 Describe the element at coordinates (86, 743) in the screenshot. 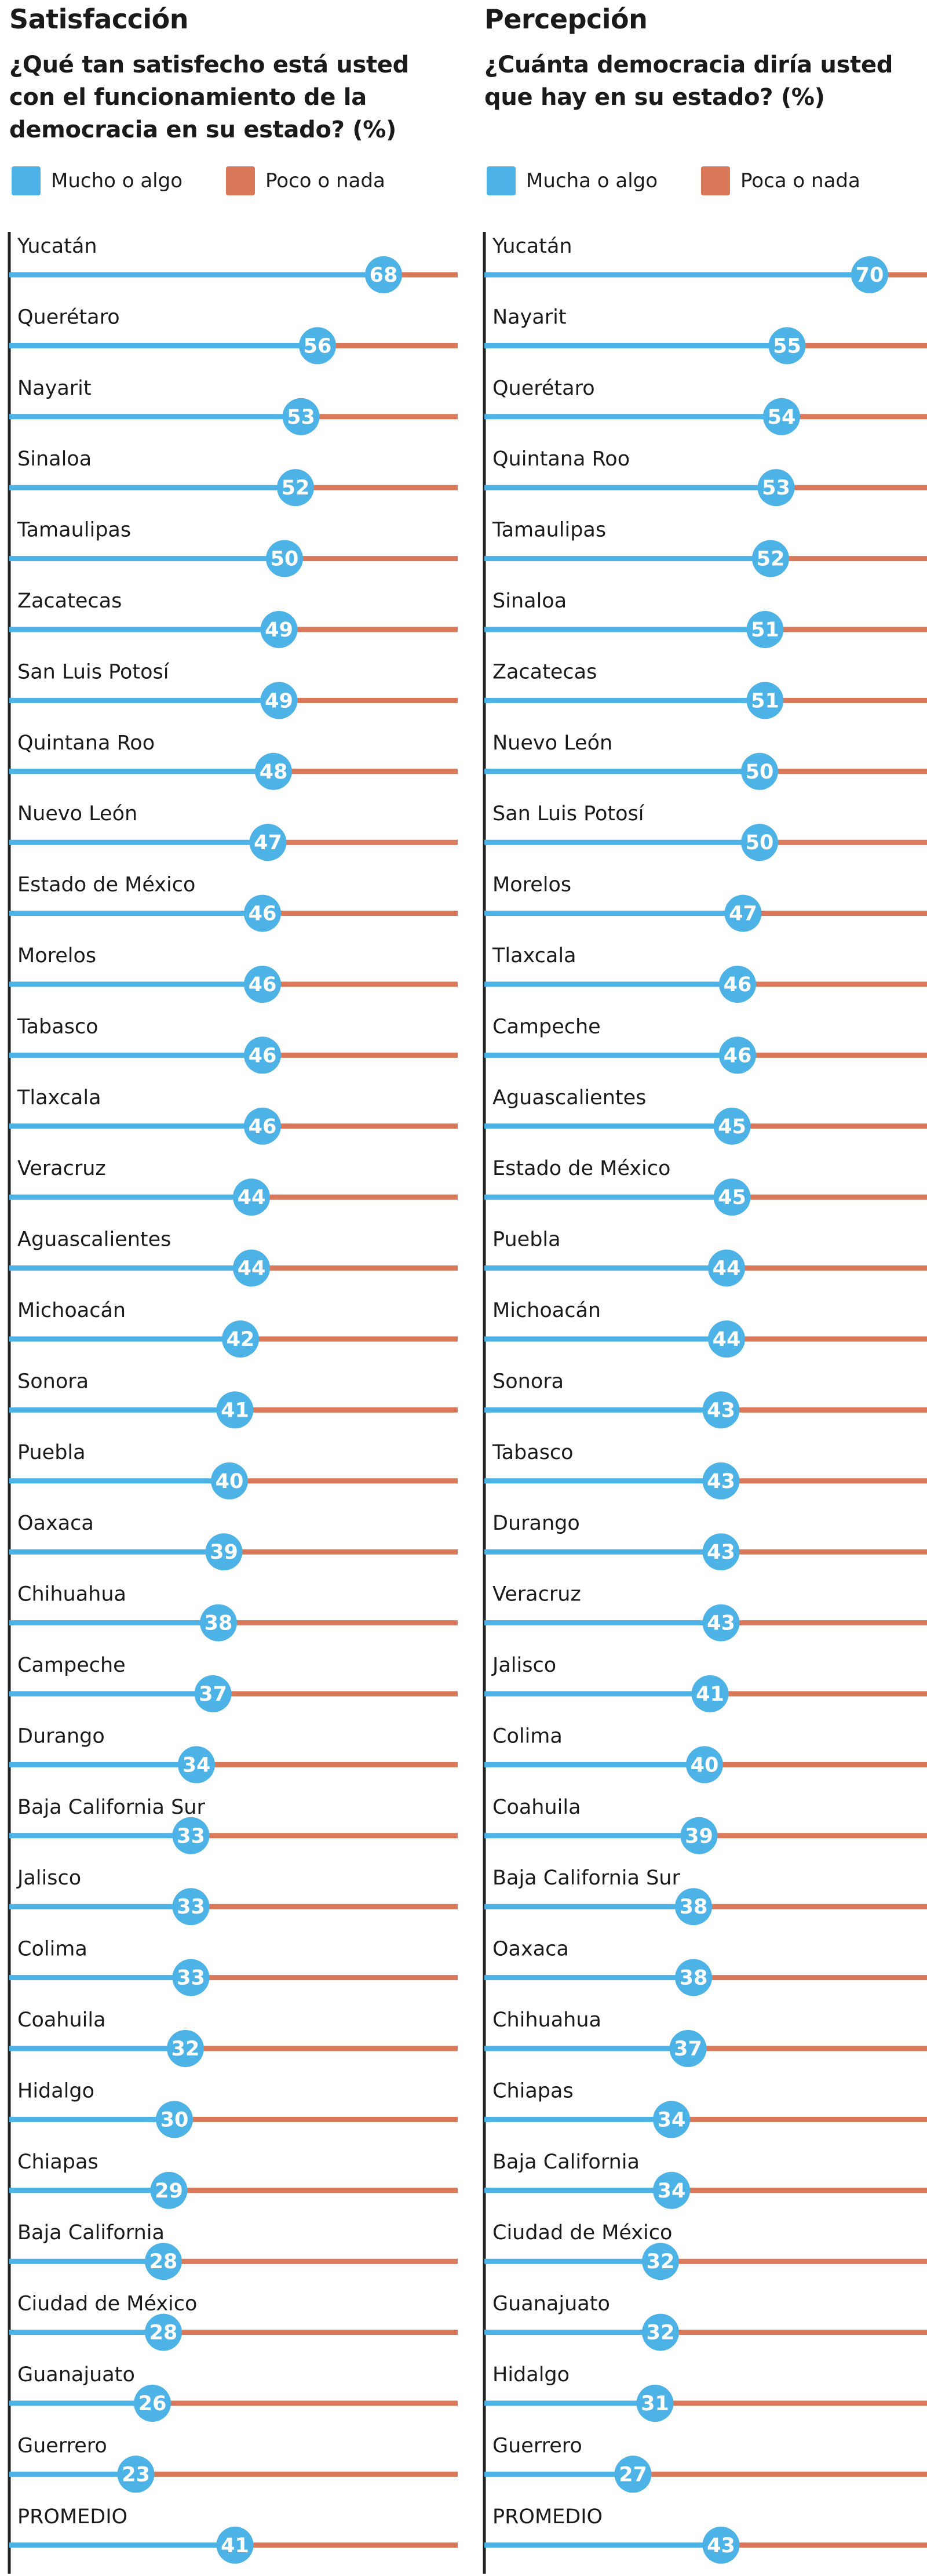

I see `state-label: Quintana Roo` at that location.